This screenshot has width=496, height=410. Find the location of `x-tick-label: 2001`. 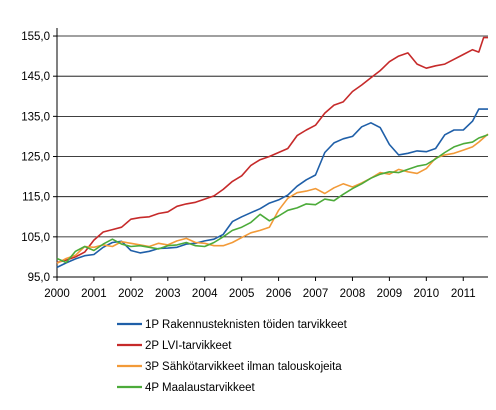

x-tick-label: 2001 is located at coordinates (94, 294).